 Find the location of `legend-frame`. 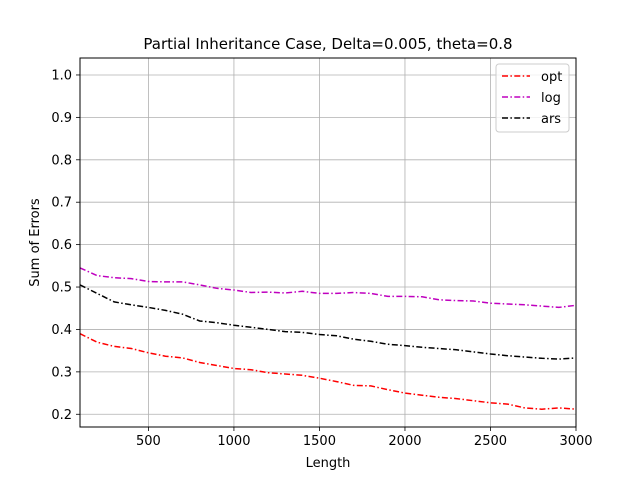

legend-frame is located at coordinates (532, 98).